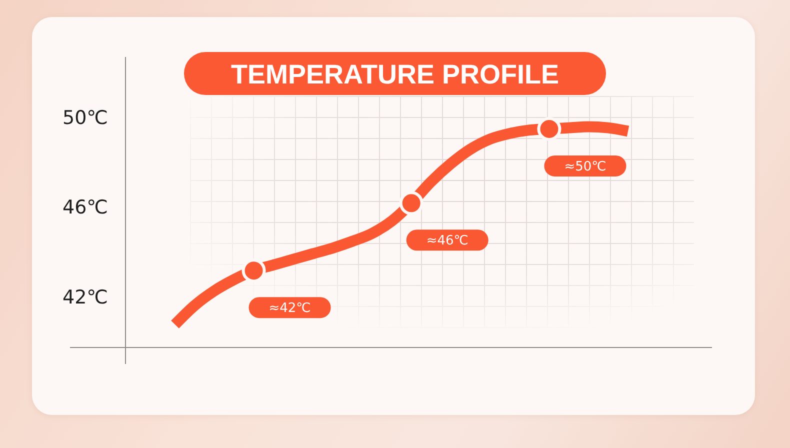 This screenshot has width=790, height=448. I want to click on chart-title: TEMPERATURE PROFILE, so click(395, 74).